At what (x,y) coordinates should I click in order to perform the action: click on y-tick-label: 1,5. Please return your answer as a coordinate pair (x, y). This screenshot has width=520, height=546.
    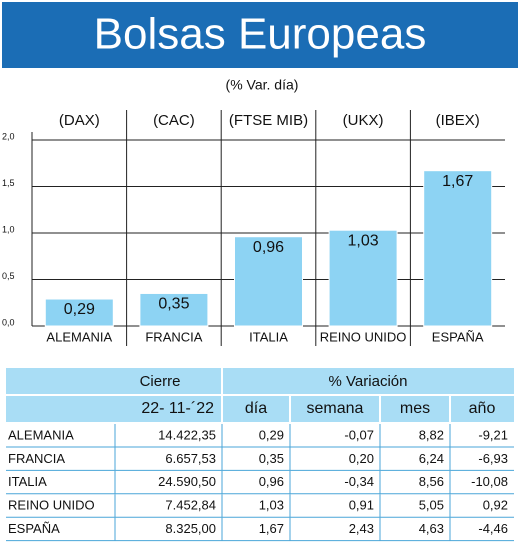
    Looking at the image, I should click on (8, 183).